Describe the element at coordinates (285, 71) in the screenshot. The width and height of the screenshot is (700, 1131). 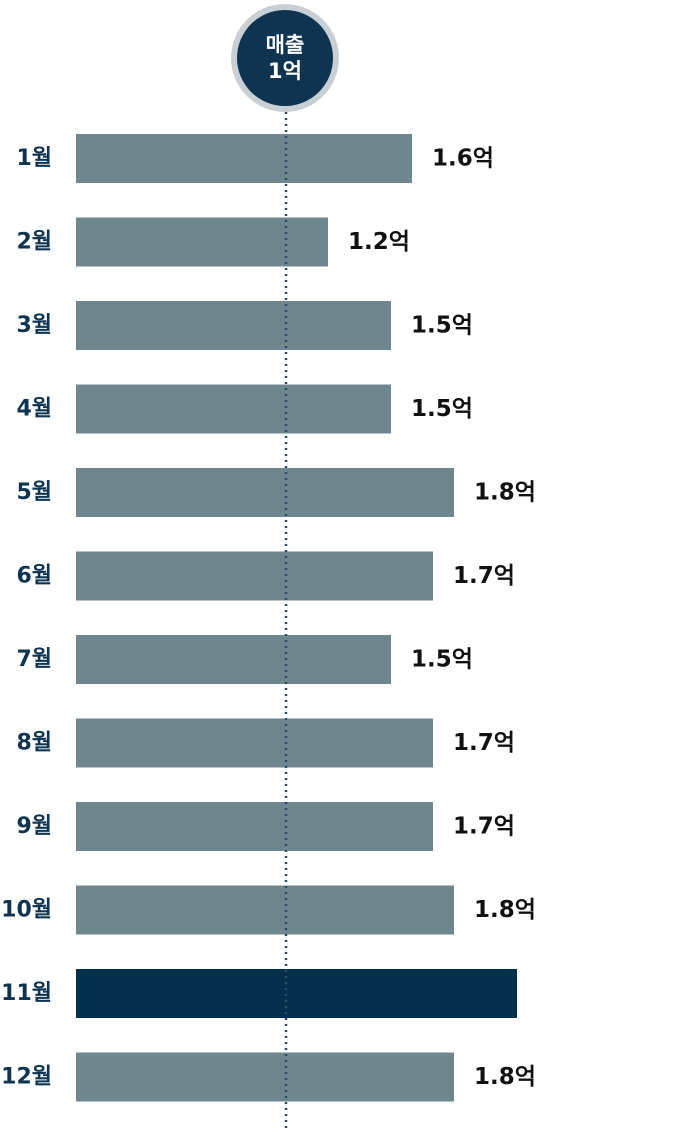
I see `reference-label-line2: 1억` at that location.